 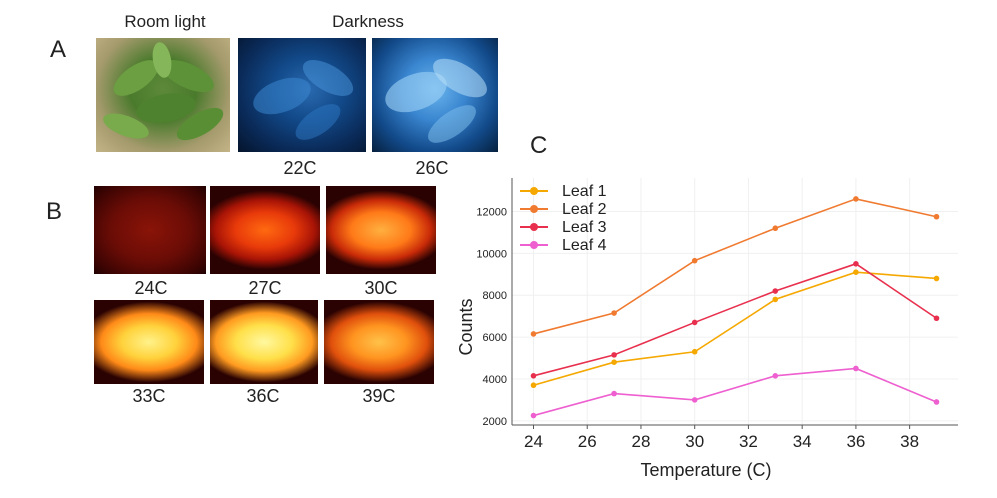 I want to click on darkness-22c-image, so click(x=302, y=95).